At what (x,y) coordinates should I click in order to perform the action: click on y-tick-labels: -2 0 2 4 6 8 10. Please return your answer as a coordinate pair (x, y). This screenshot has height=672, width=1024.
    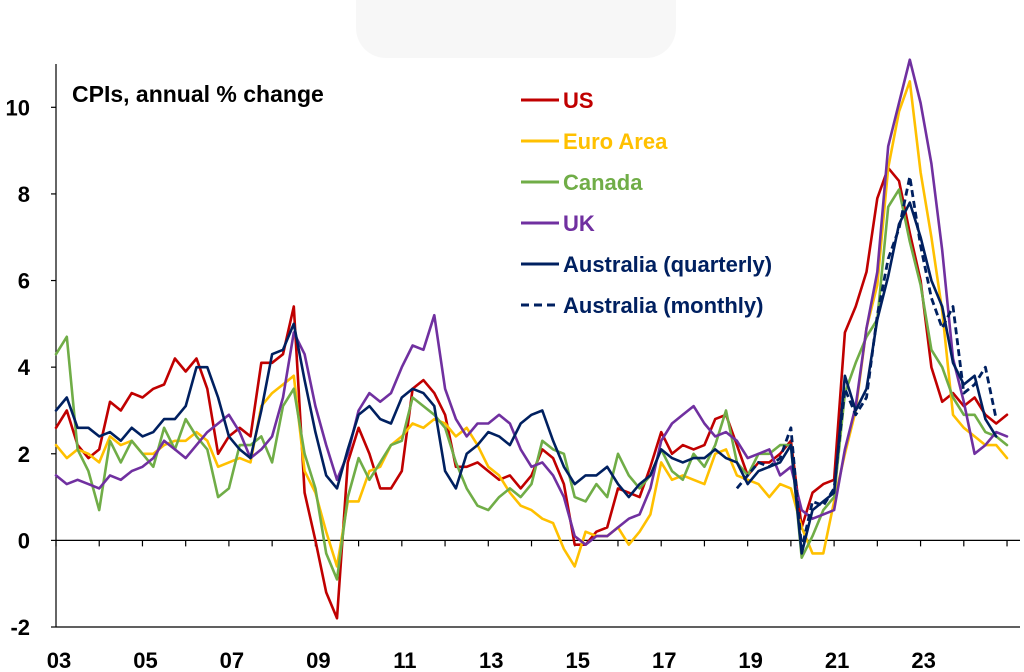
    Looking at the image, I should click on (18, 367).